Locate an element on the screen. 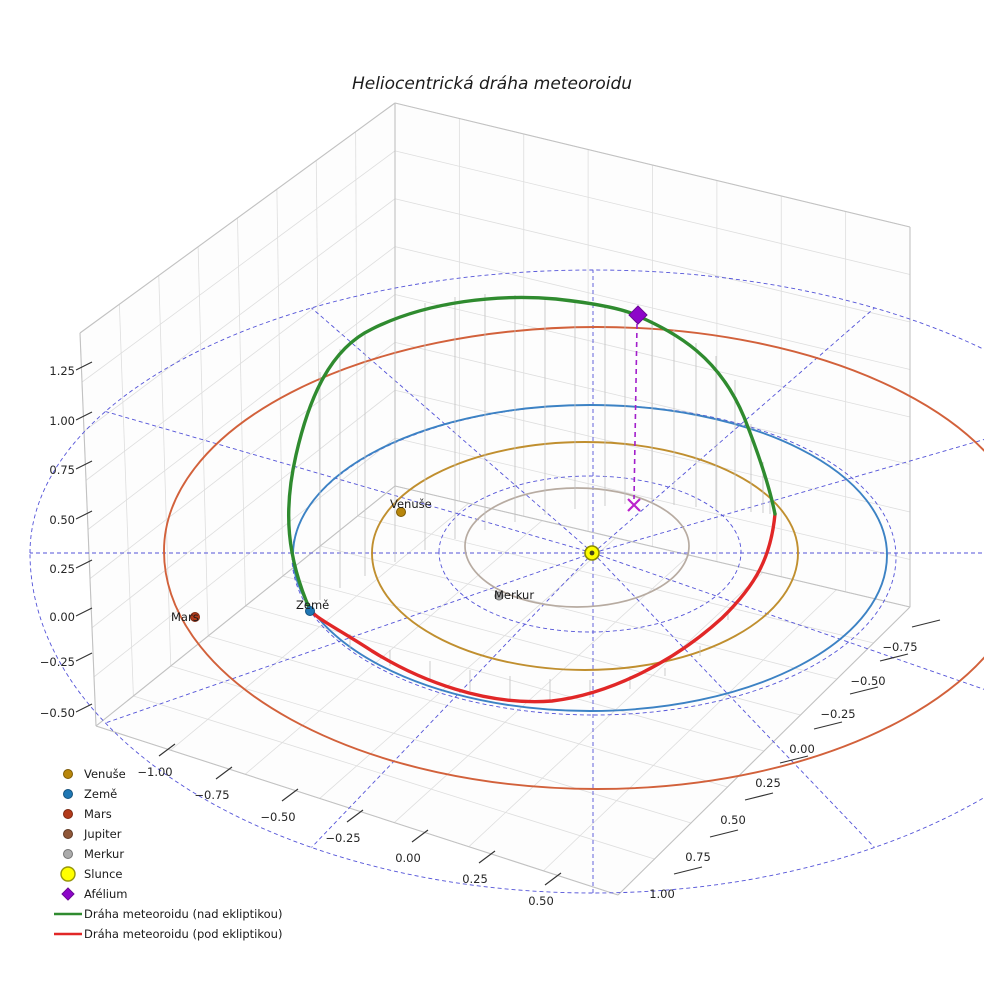 The image size is (984, 984). legend-label: Slunce is located at coordinates (103, 874).